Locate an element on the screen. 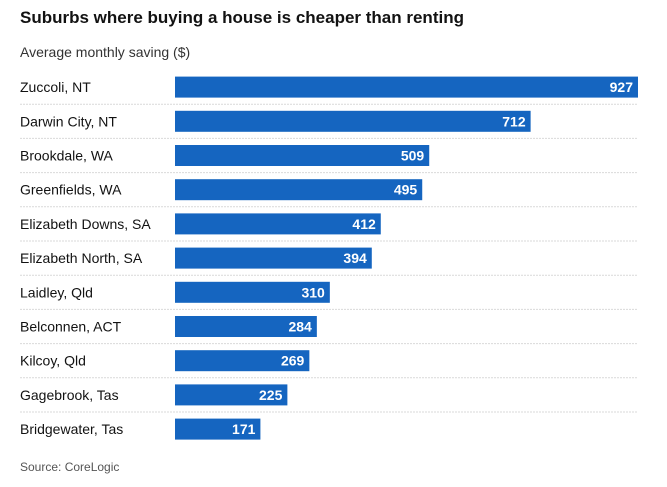  bar-value-label: 284 is located at coordinates (300, 327).